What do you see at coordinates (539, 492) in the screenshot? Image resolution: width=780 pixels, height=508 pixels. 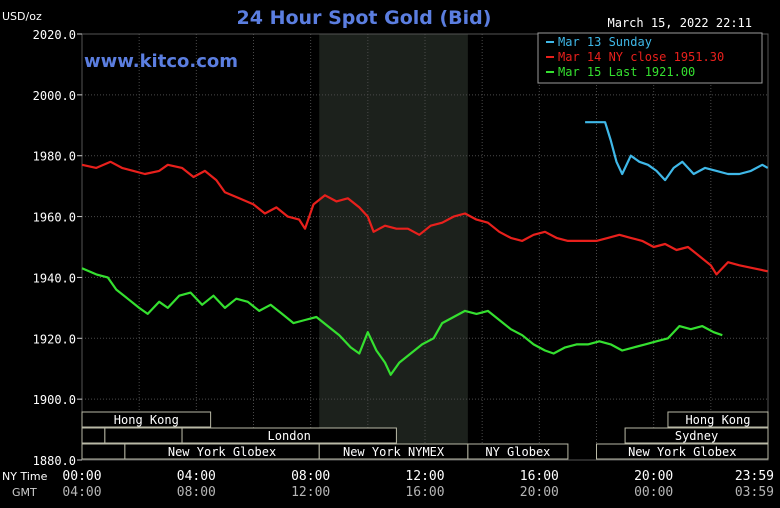 I see `gmt-tick-label-4: 20:00` at bounding box center [539, 492].